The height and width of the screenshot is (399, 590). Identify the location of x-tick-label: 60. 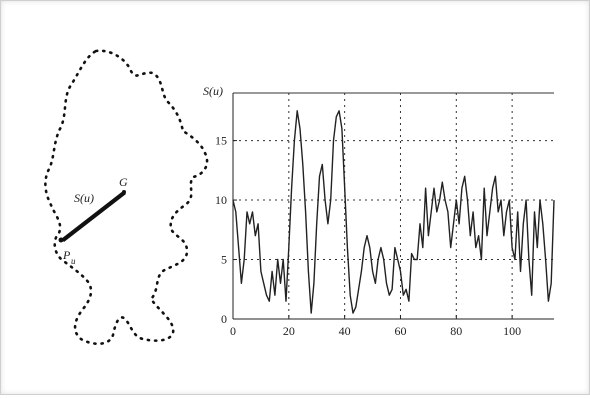
(400, 331).